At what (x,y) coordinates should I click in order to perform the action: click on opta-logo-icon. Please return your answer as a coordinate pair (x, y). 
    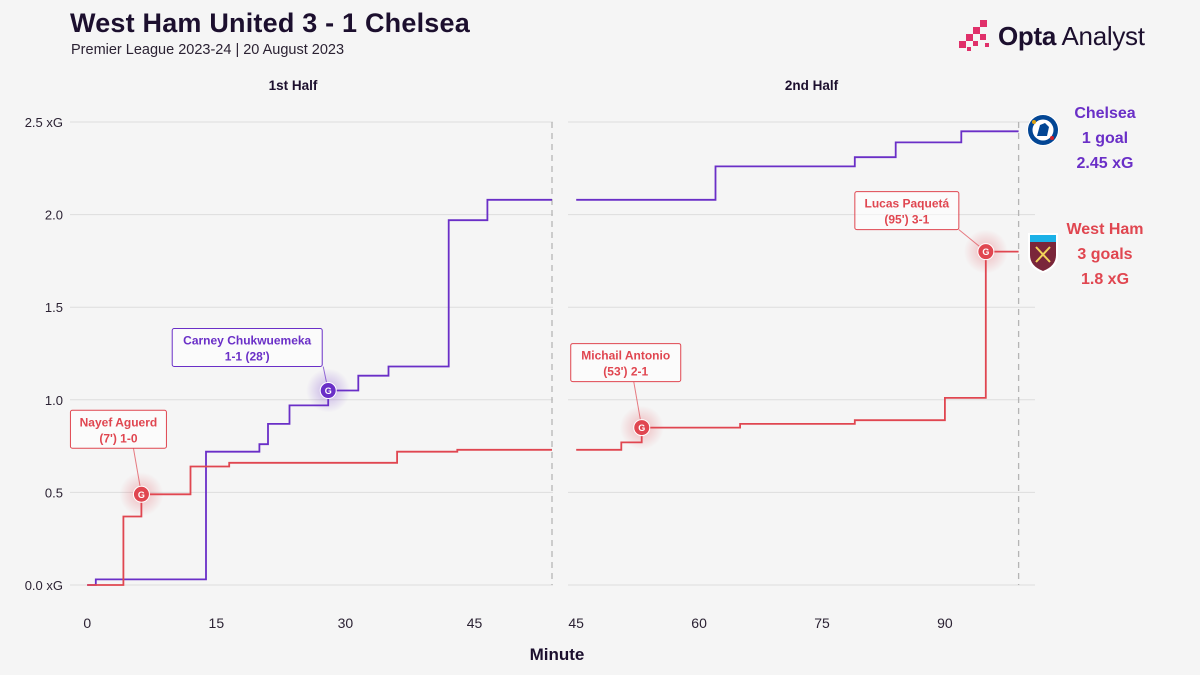
    Looking at the image, I should click on (974, 35).